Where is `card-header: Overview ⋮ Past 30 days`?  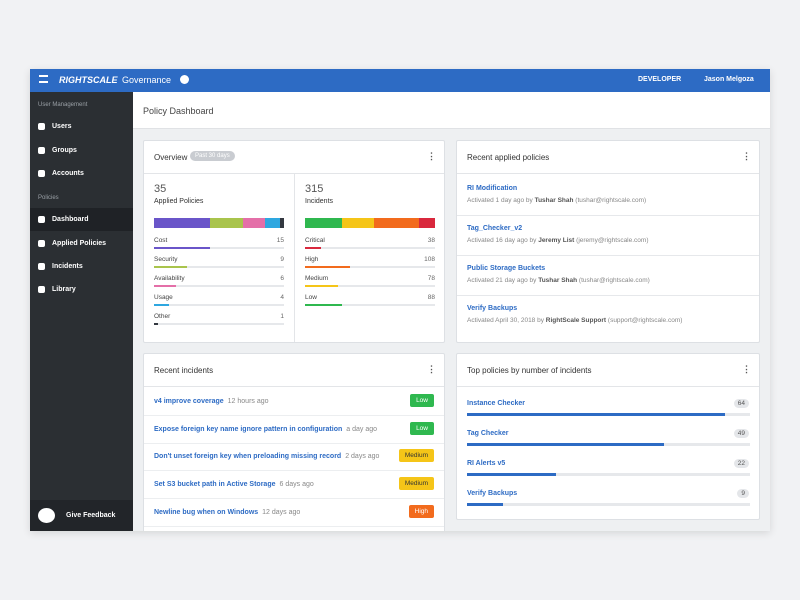
card-header: Overview ⋮ Past 30 days is located at coordinates (294, 157).